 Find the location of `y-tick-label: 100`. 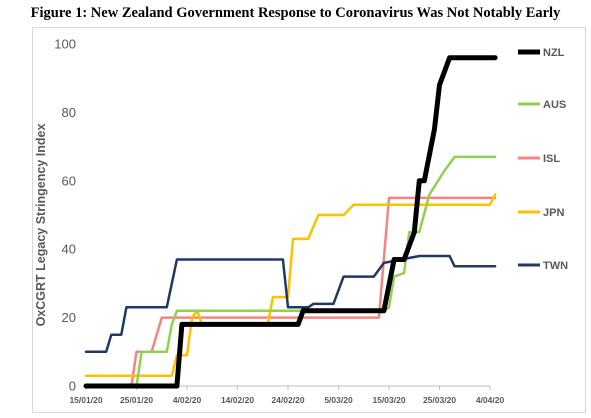

y-tick-label: 100 is located at coordinates (65, 44).